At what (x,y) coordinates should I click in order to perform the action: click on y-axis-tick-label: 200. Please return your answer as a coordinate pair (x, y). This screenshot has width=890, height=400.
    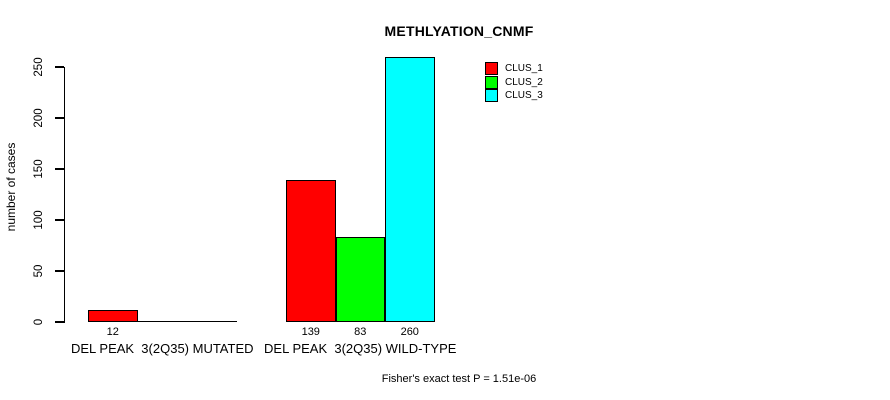
    Looking at the image, I should click on (39, 118).